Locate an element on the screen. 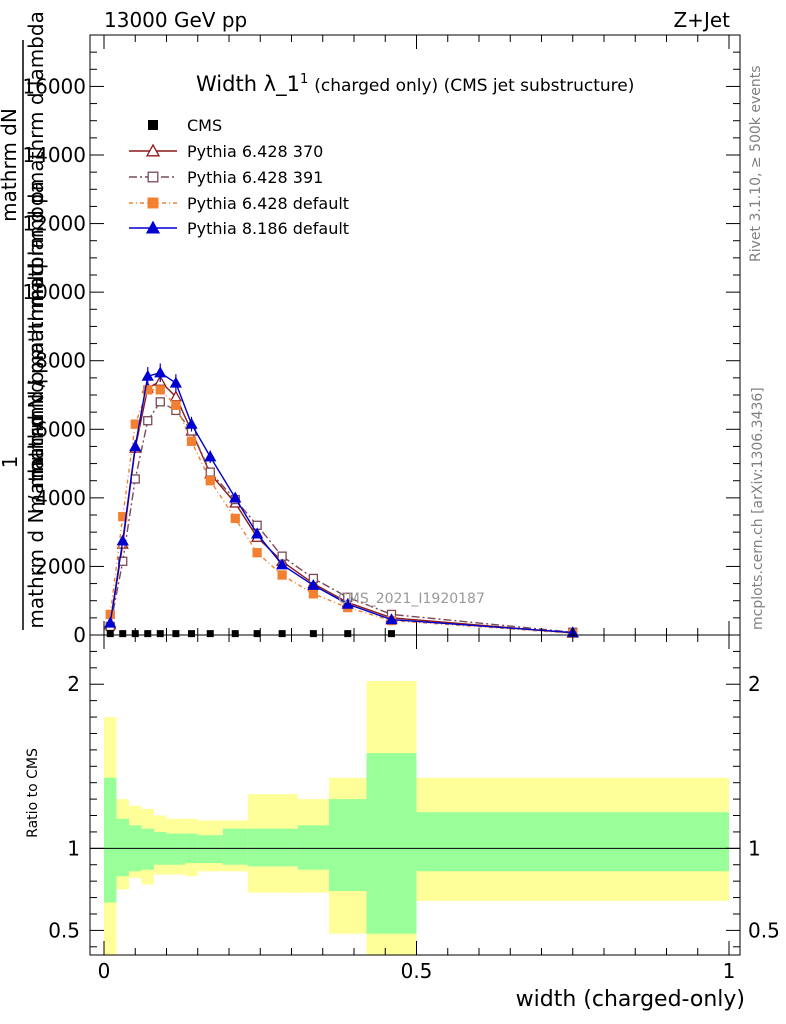 Image resolution: width=786 pixels, height=1024 pixels. y-tick-label: 16000 is located at coordinates (54, 86).